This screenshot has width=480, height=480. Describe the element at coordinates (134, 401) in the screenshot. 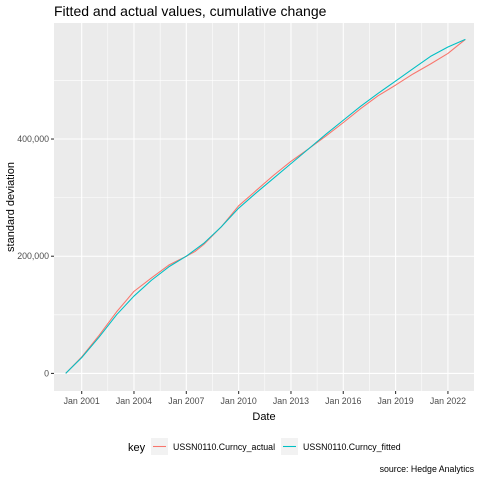

I see `x-tick-label: Jan 2004` at that location.